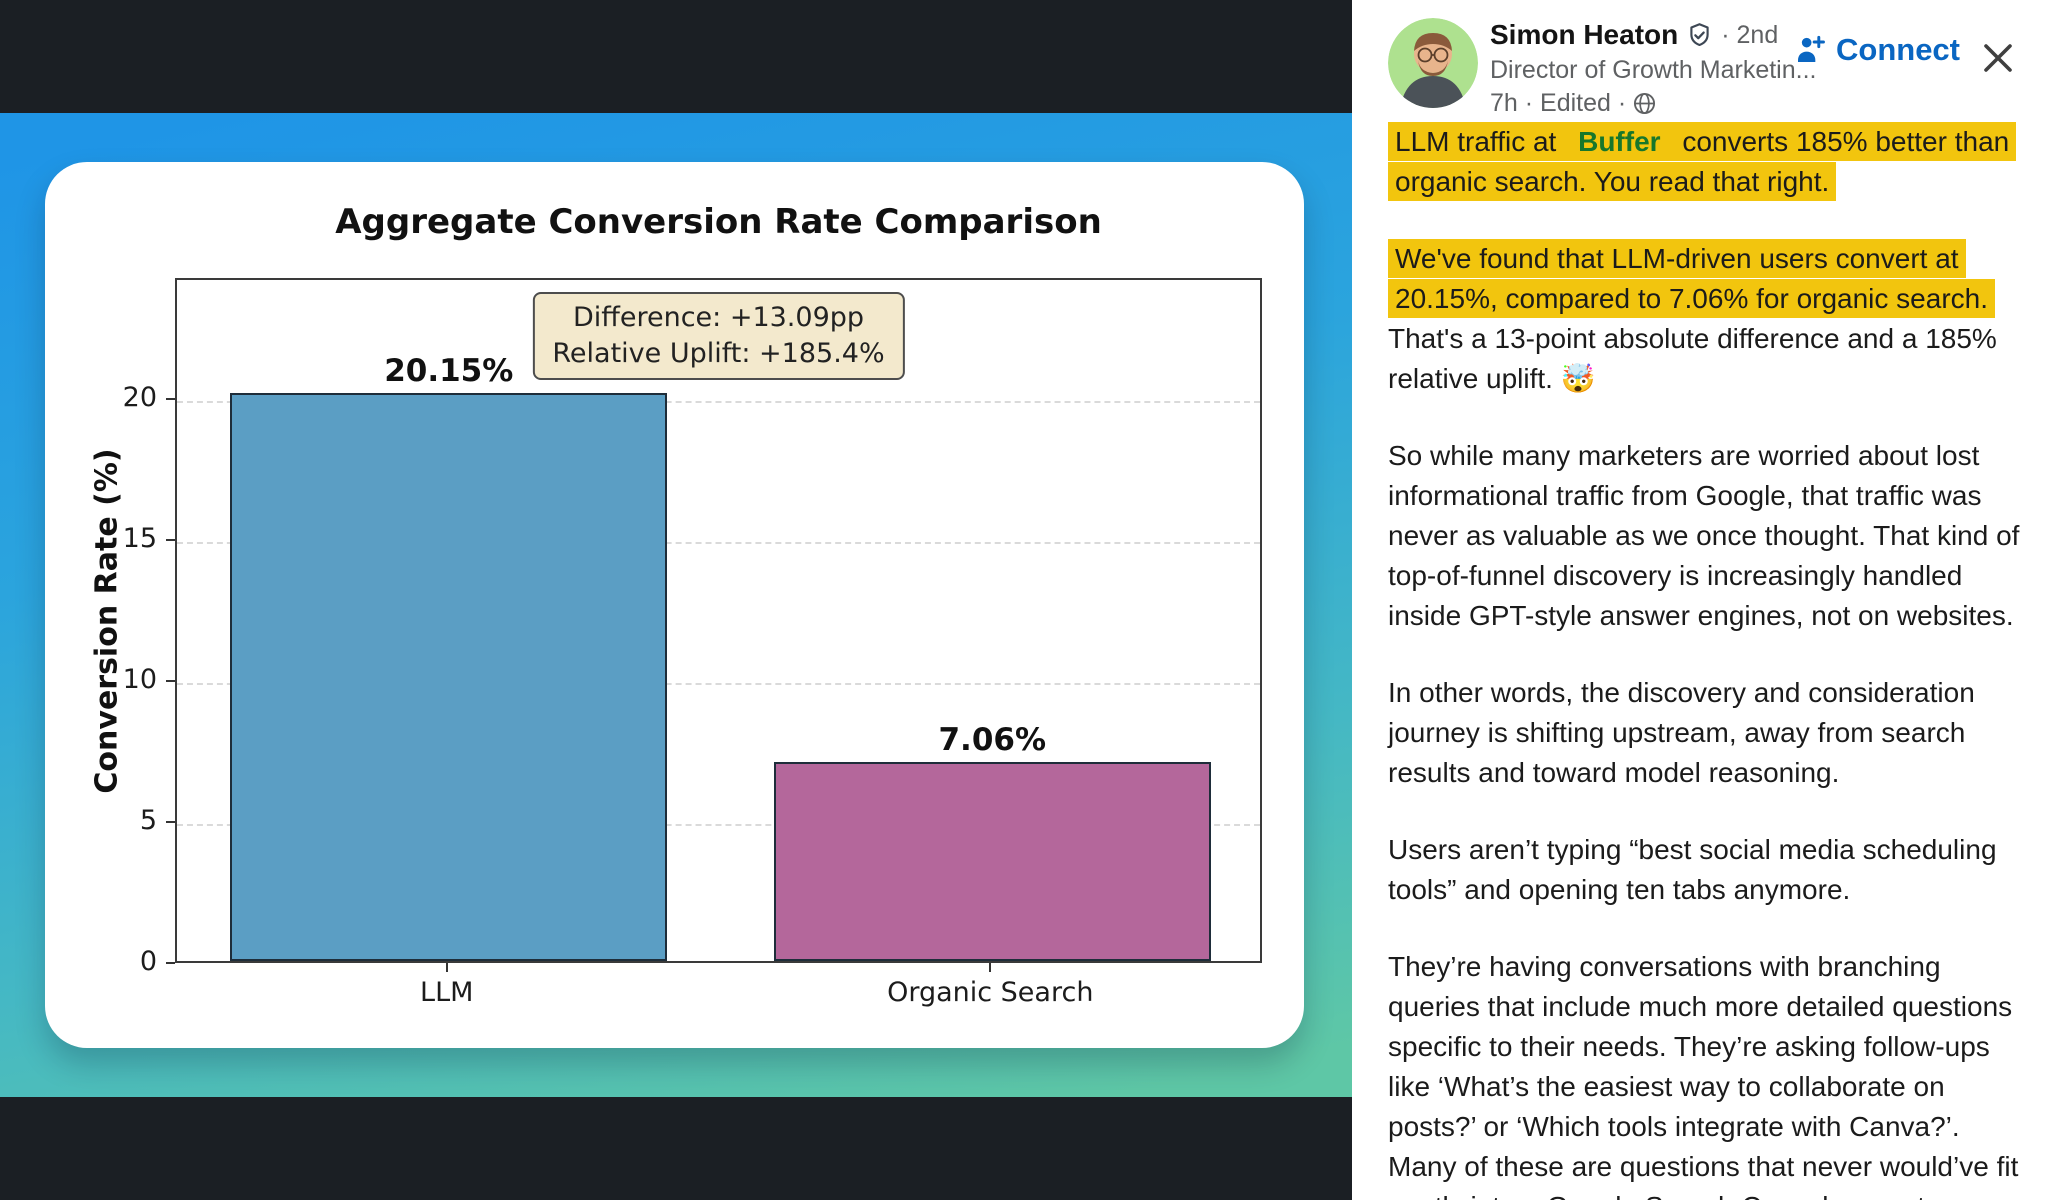  What do you see at coordinates (139, 539) in the screenshot?
I see `y-tick-label: 15` at bounding box center [139, 539].